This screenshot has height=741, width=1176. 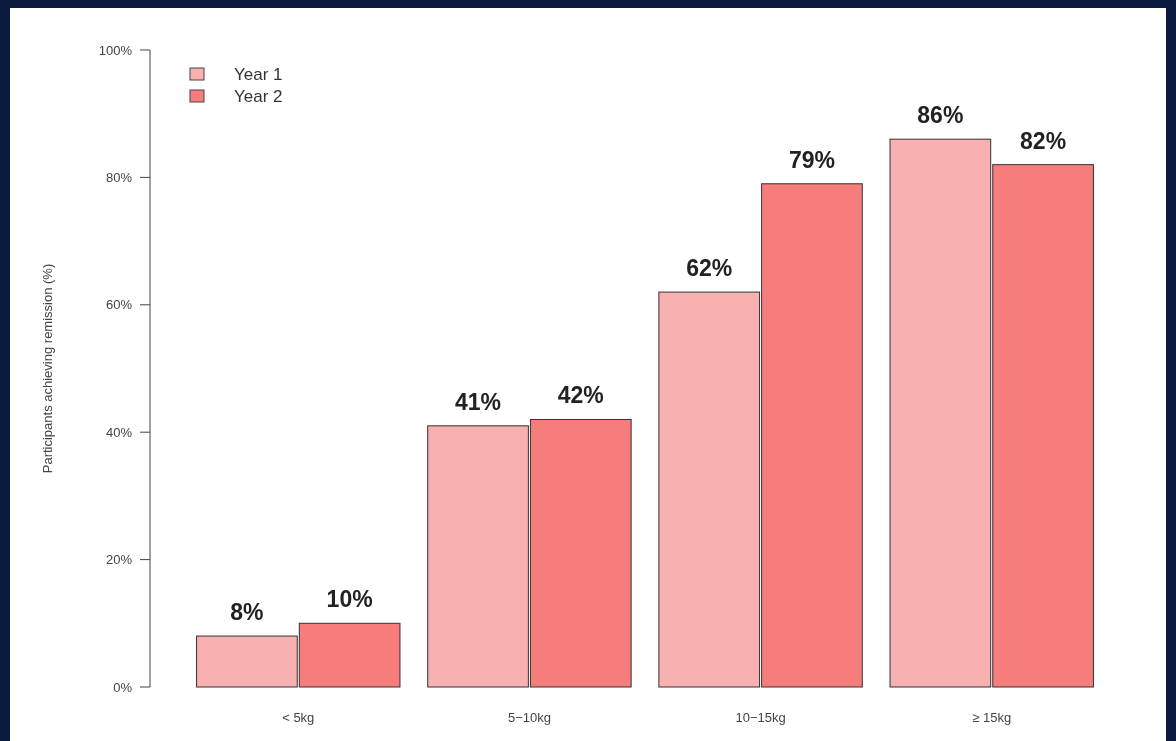 What do you see at coordinates (119, 560) in the screenshot?
I see `y-tick-label: 20%` at bounding box center [119, 560].